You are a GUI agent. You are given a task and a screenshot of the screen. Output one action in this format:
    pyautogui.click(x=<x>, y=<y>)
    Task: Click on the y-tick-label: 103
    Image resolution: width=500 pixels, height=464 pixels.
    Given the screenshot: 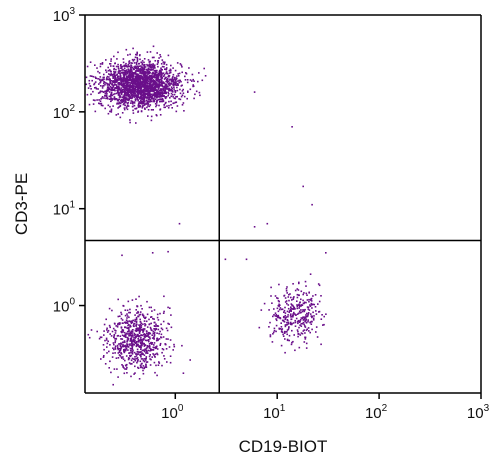 What is the action you would take?
    pyautogui.click(x=64, y=15)
    